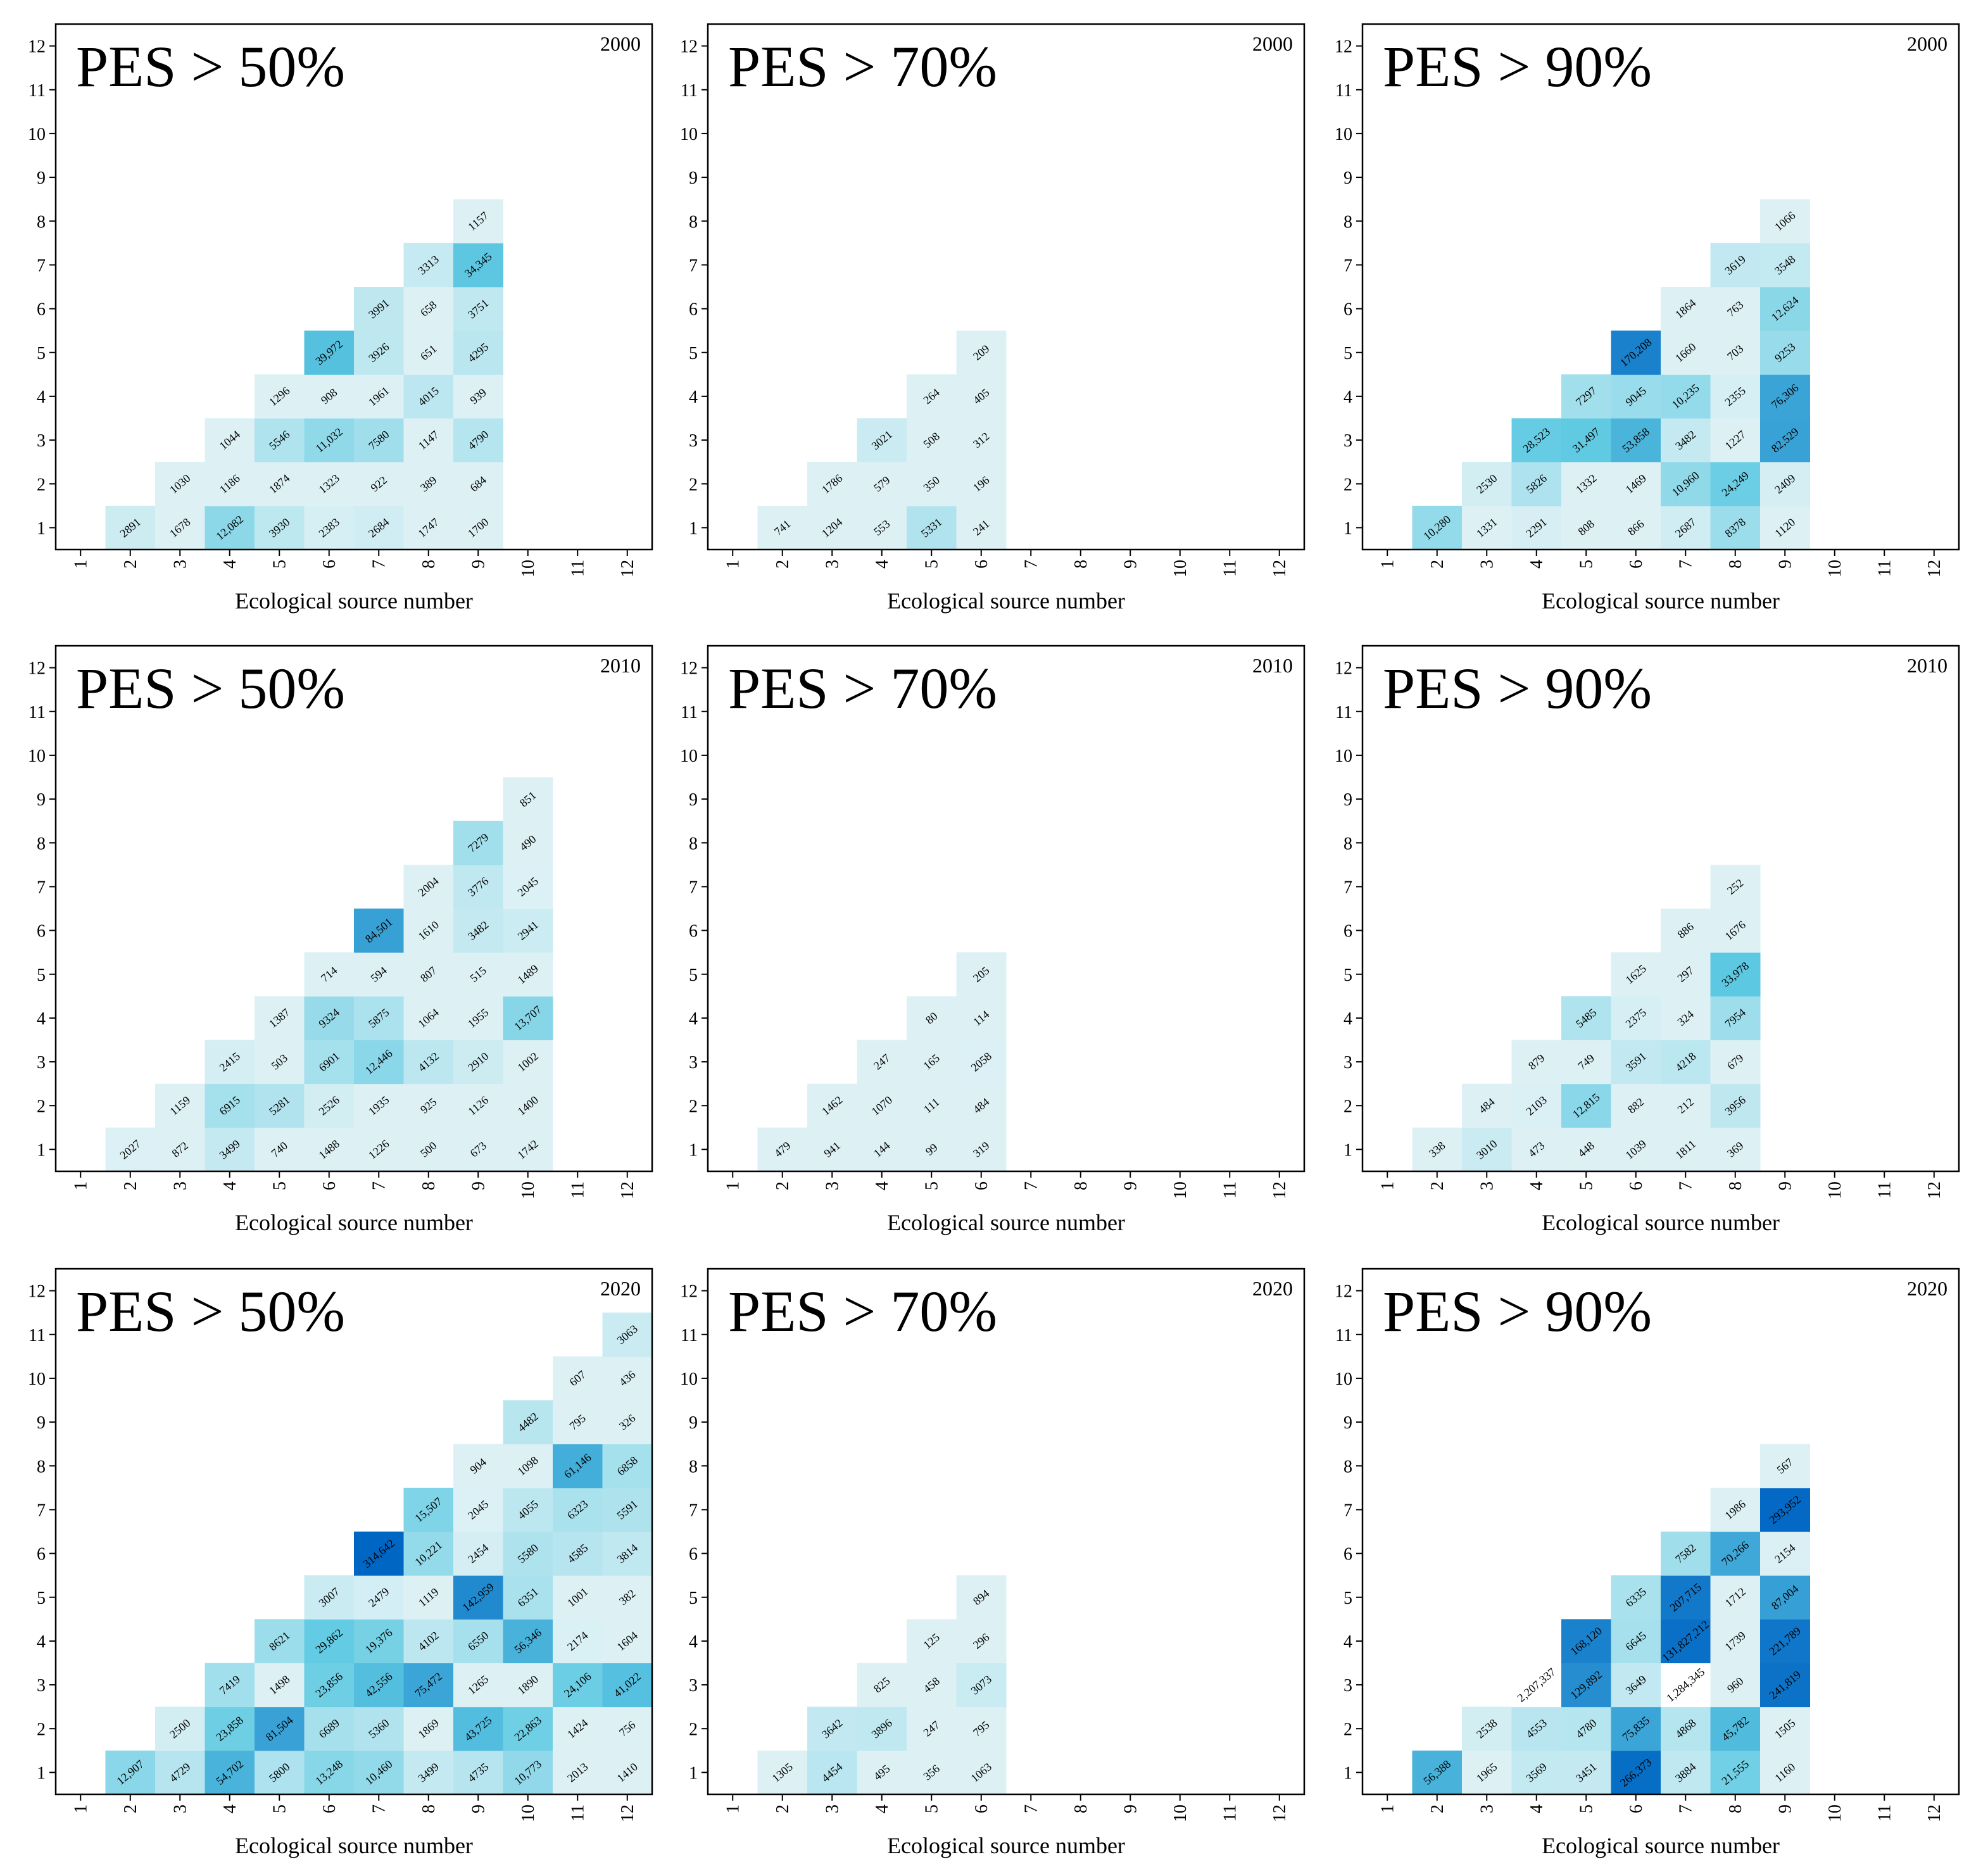  Describe the element at coordinates (329, 1185) in the screenshot. I see `x-tick-label: 6` at that location.